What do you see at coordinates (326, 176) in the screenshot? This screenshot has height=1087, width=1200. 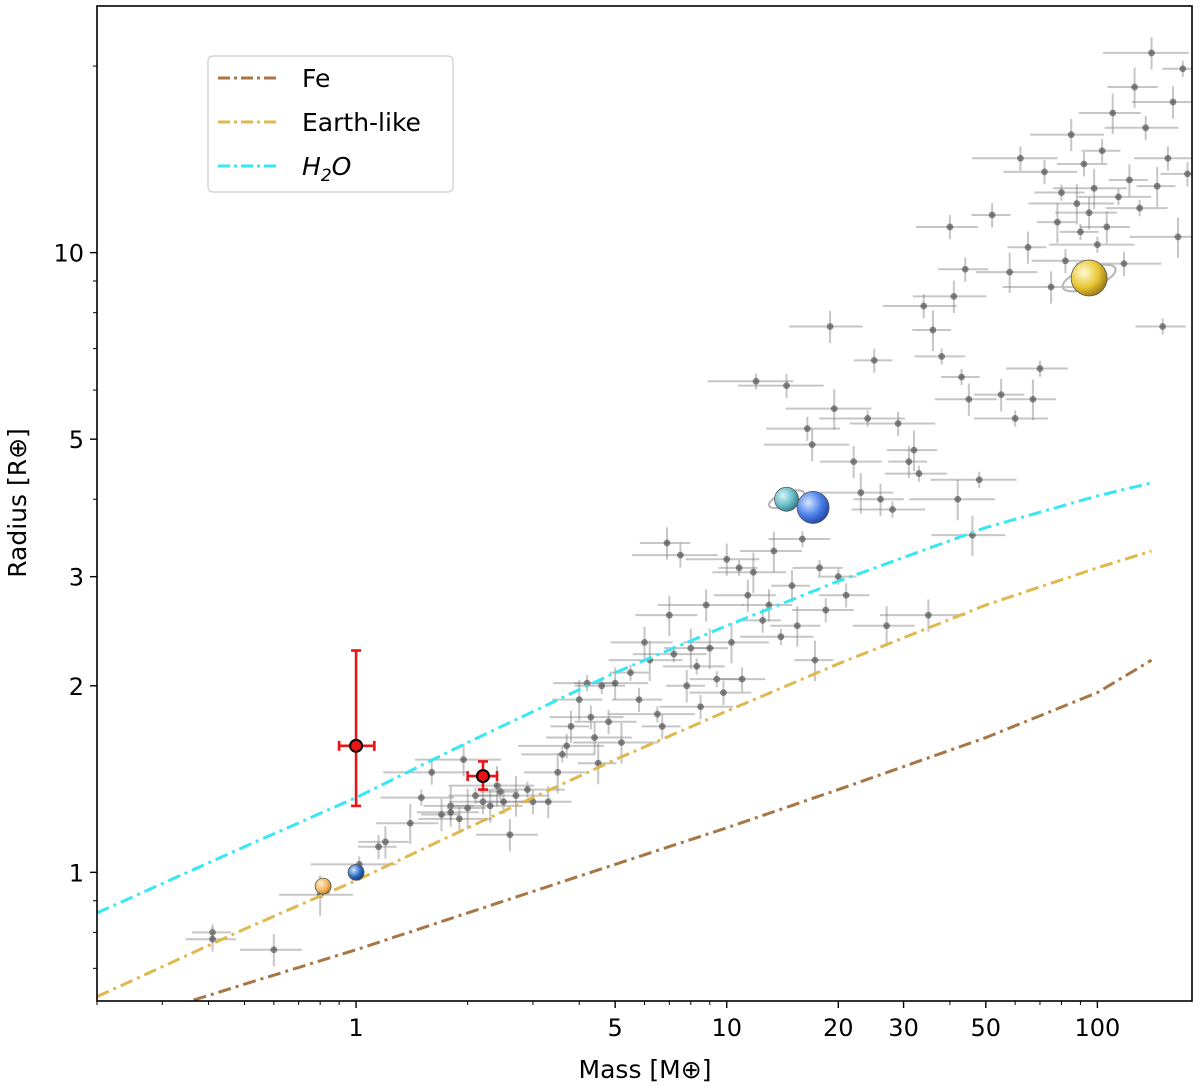 I see `legend-label-h2o-sub: 2` at bounding box center [326, 176].